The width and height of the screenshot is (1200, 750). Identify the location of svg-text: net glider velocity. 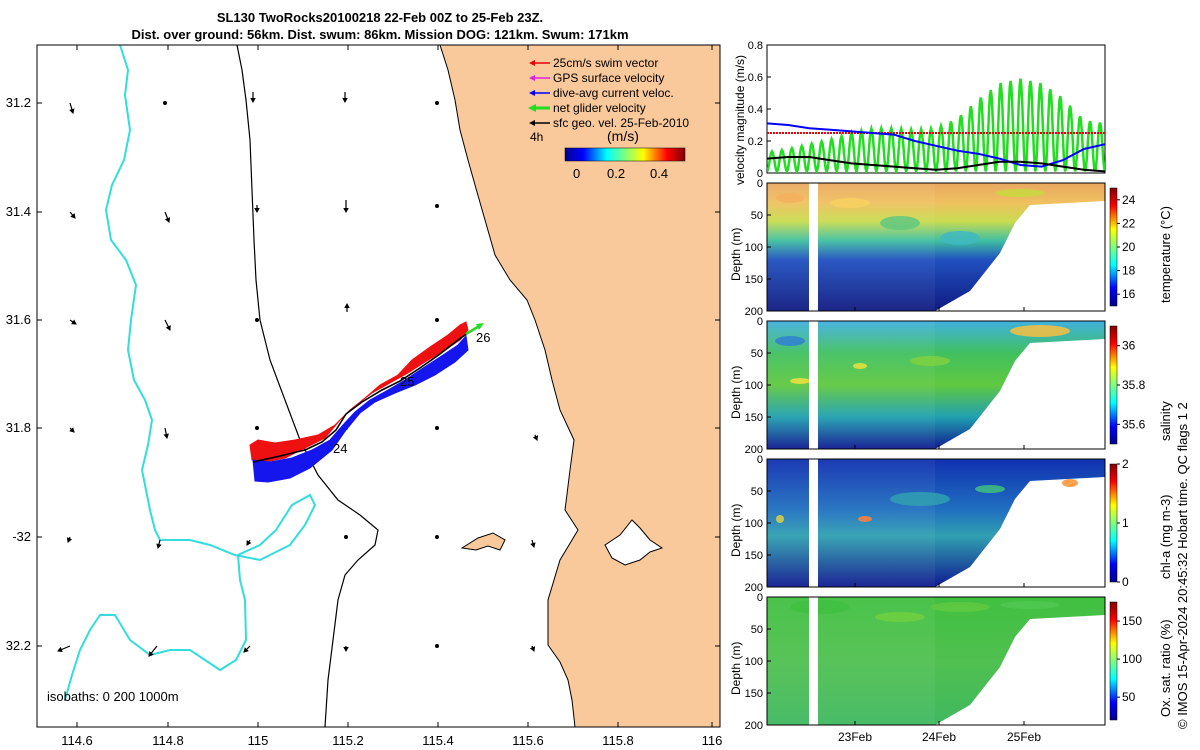
(599, 108).